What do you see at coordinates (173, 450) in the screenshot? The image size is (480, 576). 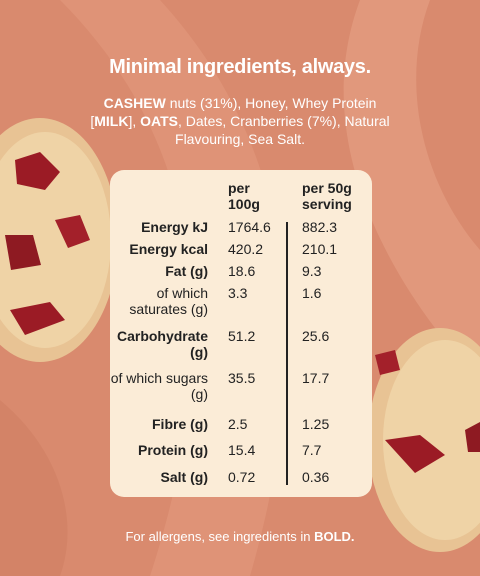 I see `row-label: Protein (g)` at bounding box center [173, 450].